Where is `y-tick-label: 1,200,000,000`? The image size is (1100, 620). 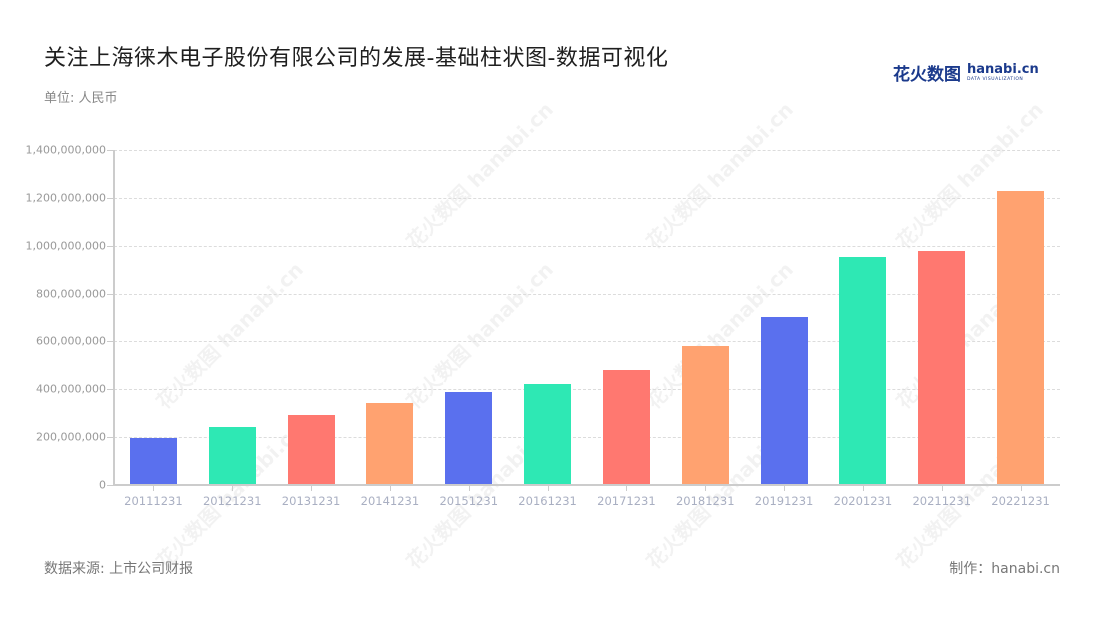
y-tick-label: 1,200,000,000 is located at coordinates (65, 198).